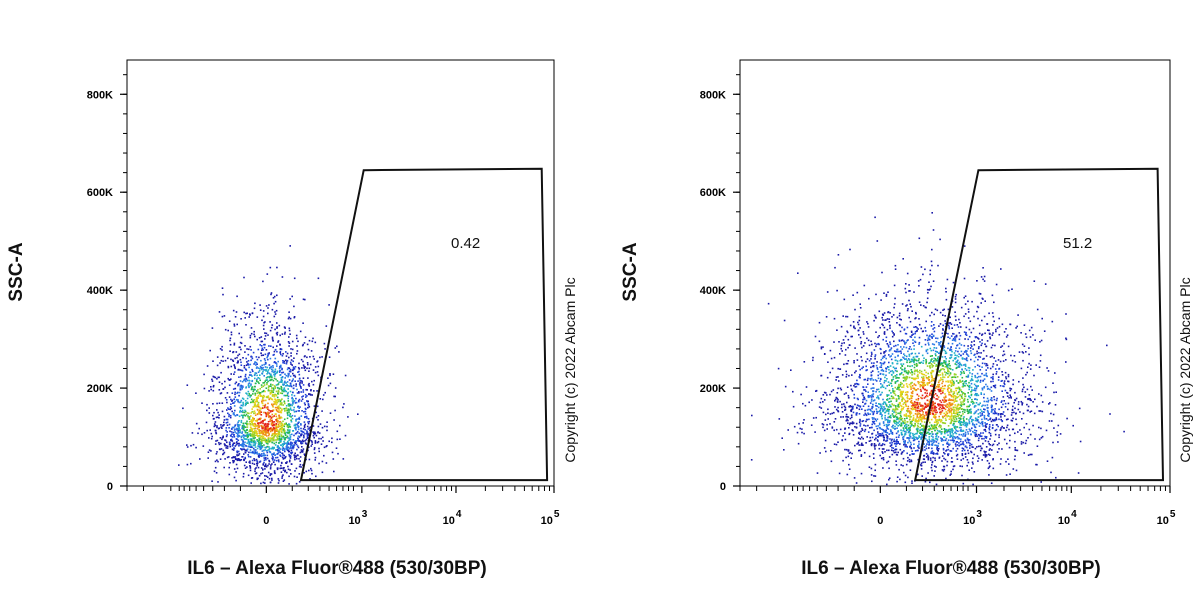 This screenshot has height=600, width=1200. I want to click on y-tick-label: 200K, so click(100, 389).